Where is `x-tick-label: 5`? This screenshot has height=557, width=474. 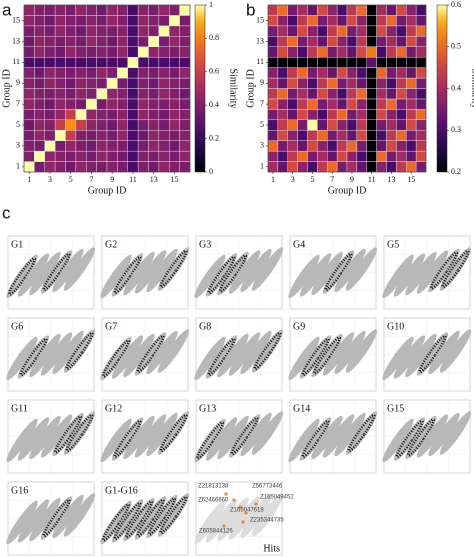
x-tick-label: 5 is located at coordinates (71, 179).